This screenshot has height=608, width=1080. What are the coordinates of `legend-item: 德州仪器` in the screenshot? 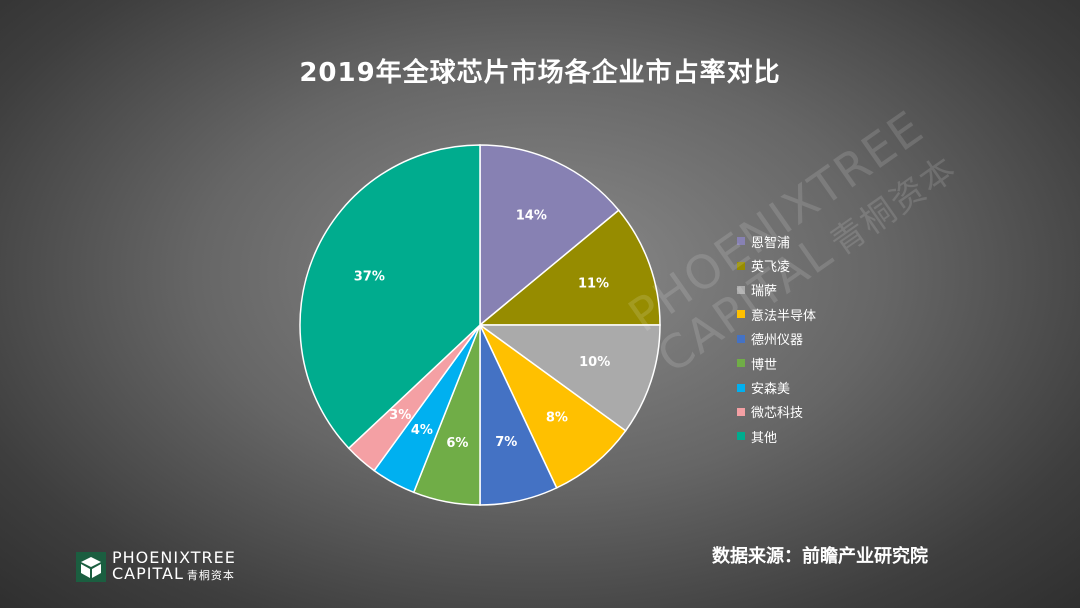 It's located at (776, 339).